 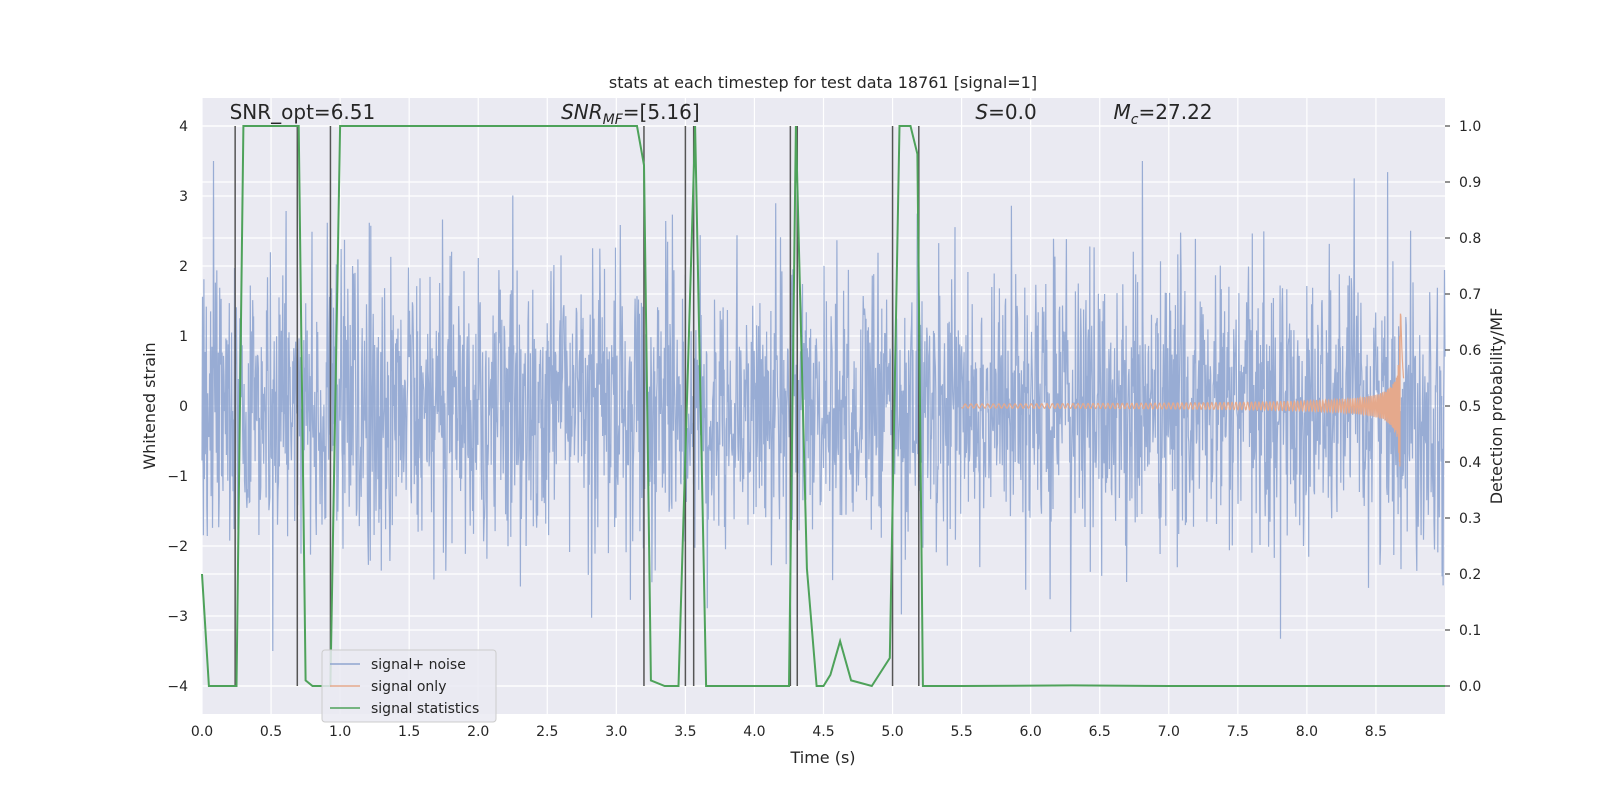 What do you see at coordinates (1470, 183) in the screenshot?
I see `y-right-tick-label: 0.9` at bounding box center [1470, 183].